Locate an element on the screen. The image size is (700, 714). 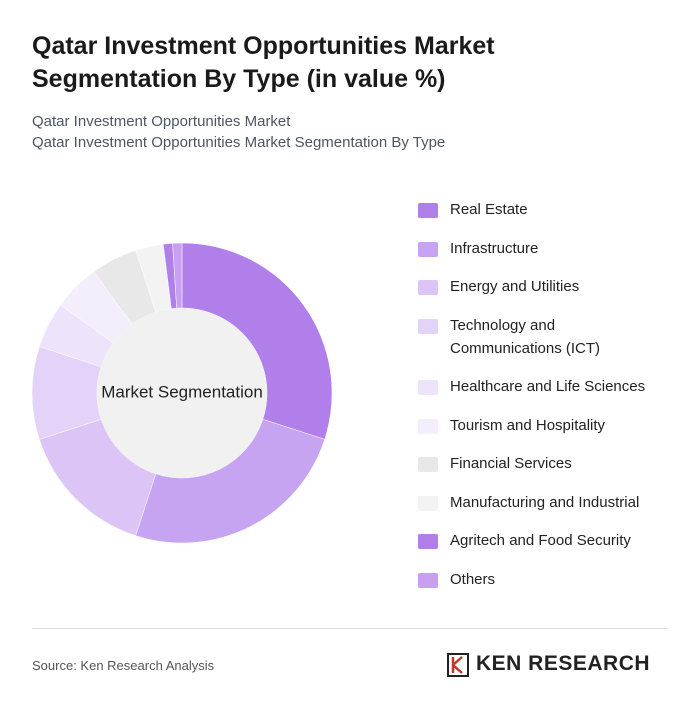
center-label: Market Segmentation is located at coordinates (182, 391).